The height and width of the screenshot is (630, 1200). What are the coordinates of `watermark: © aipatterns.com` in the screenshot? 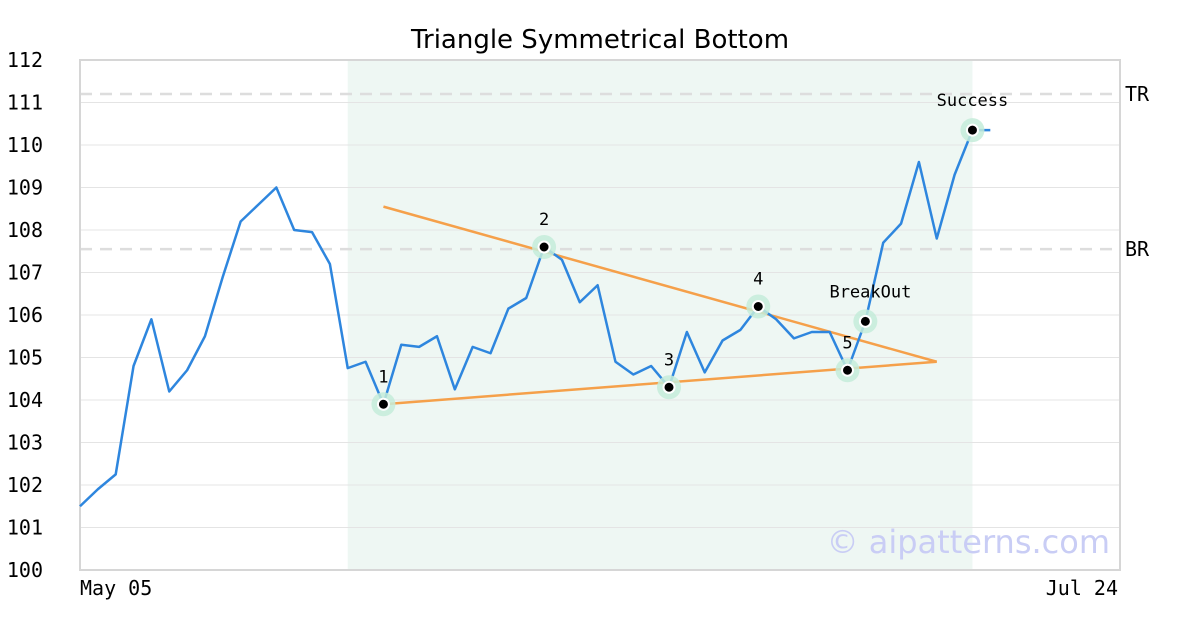 It's located at (968, 542).